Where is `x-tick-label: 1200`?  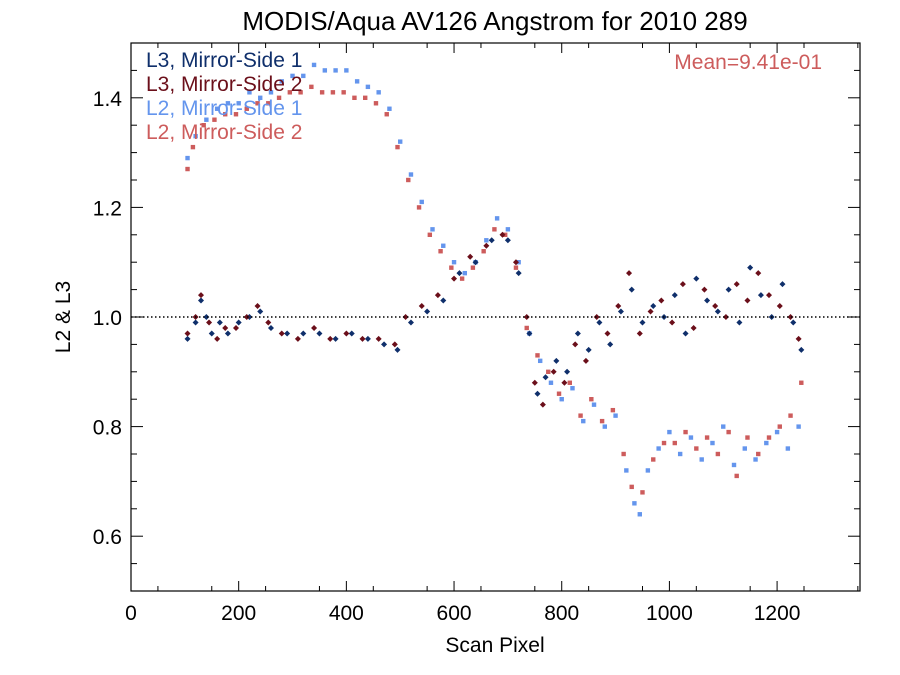 x-tick-label: 1200 is located at coordinates (777, 613).